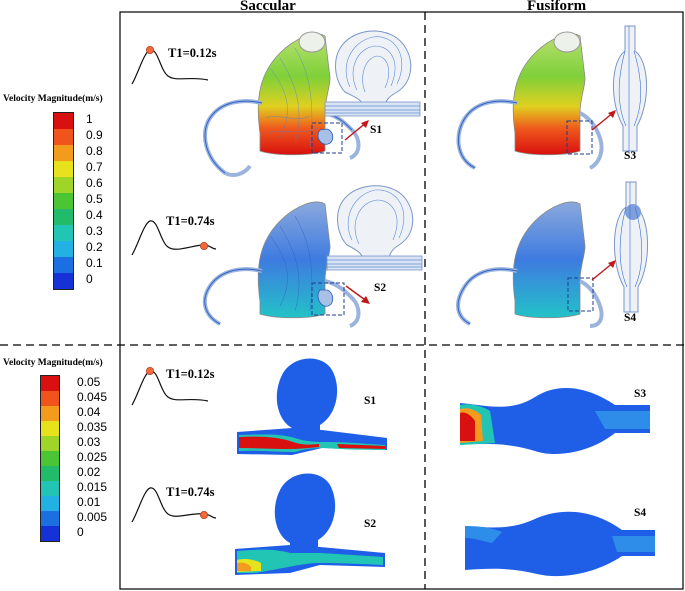  I want to click on saccular-3d-model-early, so click(282, 104).